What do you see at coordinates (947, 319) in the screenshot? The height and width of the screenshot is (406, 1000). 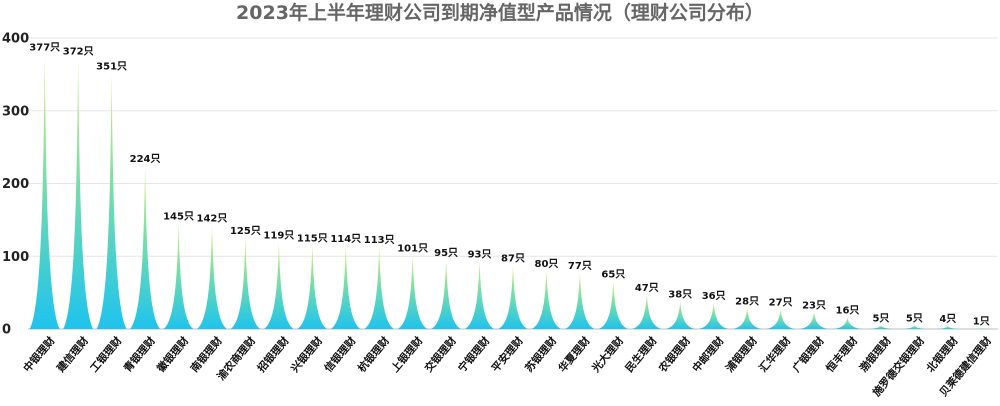 I see `data-label: 4只` at bounding box center [947, 319].